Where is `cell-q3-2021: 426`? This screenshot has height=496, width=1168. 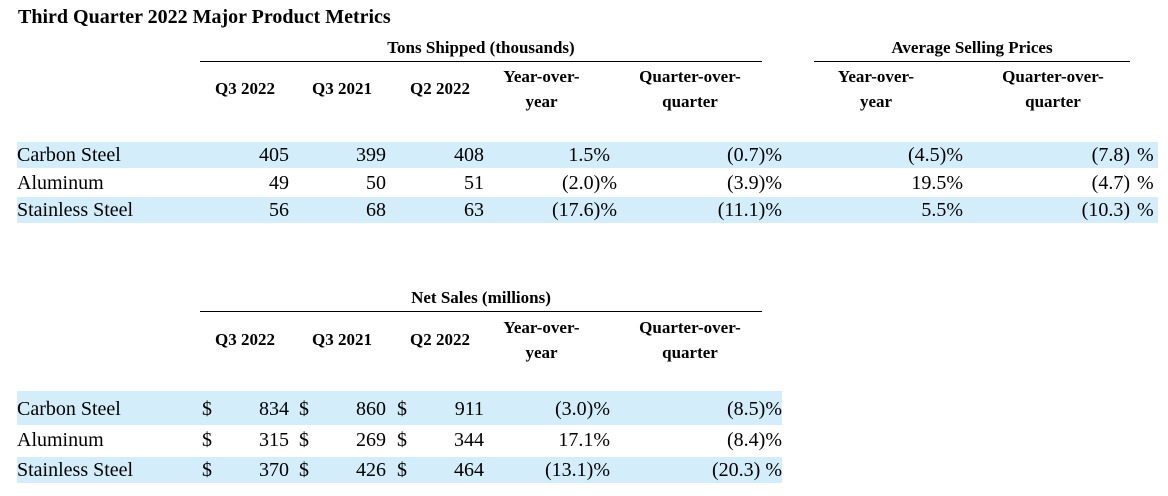 cell-q3-2021: 426 is located at coordinates (371, 470).